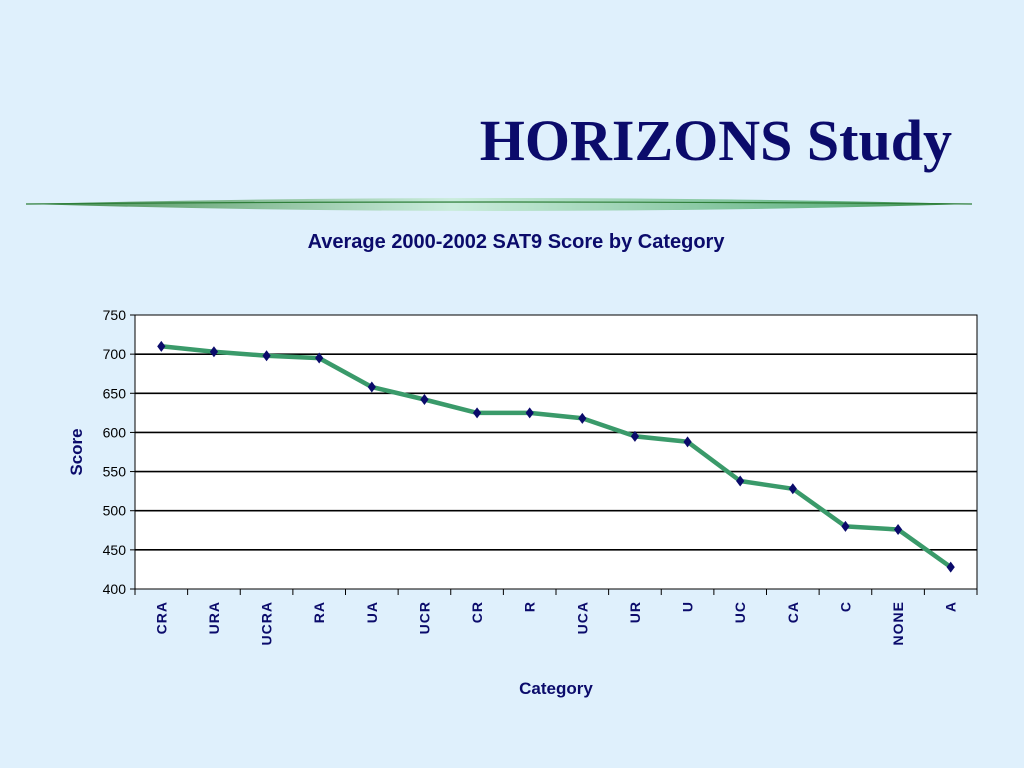 The height and width of the screenshot is (768, 1024). Describe the element at coordinates (115, 589) in the screenshot. I see `y-tick-label: 400` at that location.